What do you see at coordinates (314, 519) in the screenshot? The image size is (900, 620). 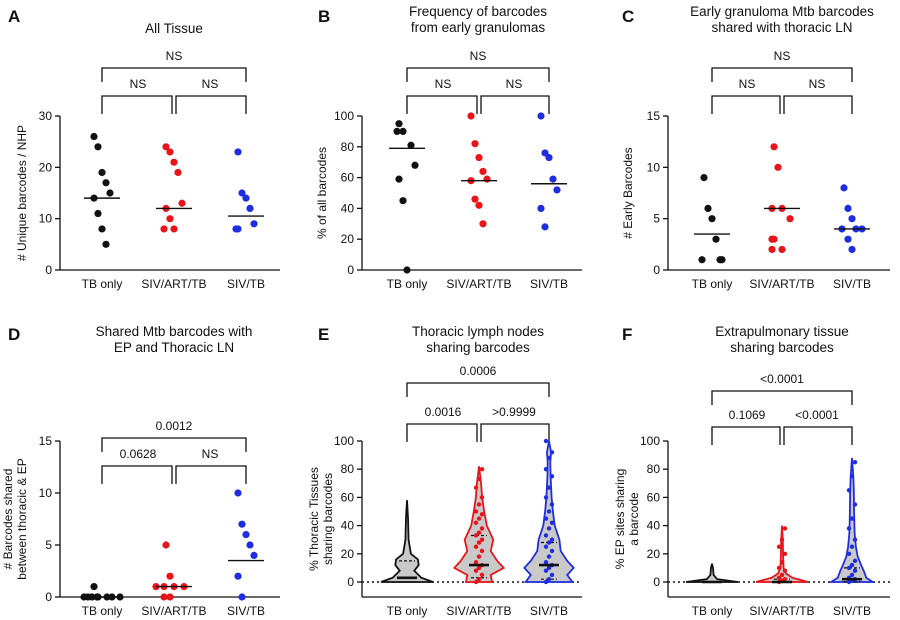 I see `y-axis-label: % Thoracic Tissues` at bounding box center [314, 519].